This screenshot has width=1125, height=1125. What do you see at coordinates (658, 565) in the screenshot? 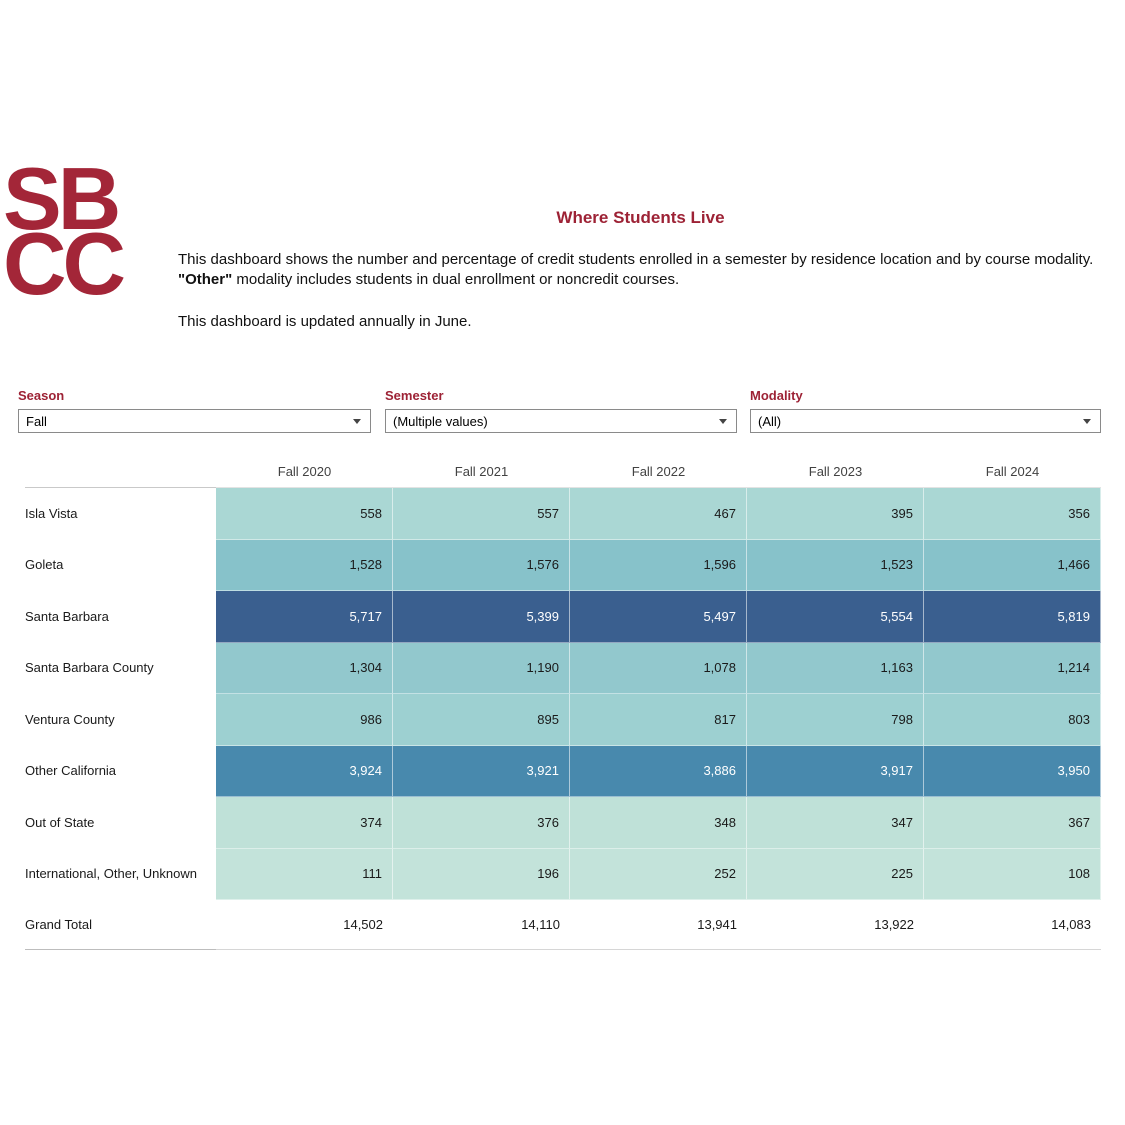
I see `value-cell: 1,596` at bounding box center [658, 565].